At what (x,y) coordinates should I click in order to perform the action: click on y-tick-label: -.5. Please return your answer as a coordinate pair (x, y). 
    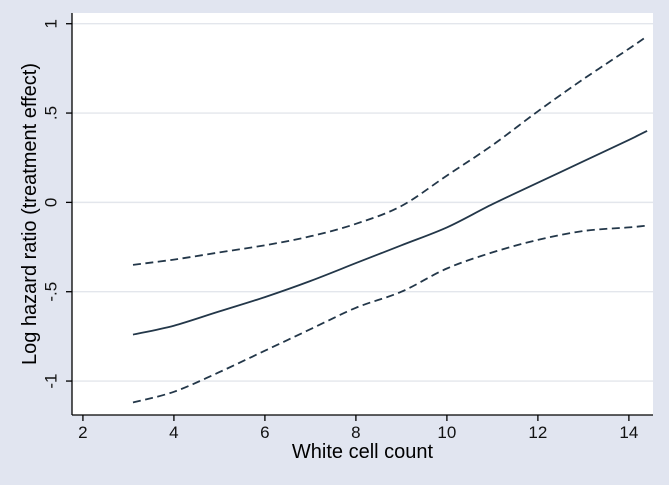
    Looking at the image, I should click on (51, 292).